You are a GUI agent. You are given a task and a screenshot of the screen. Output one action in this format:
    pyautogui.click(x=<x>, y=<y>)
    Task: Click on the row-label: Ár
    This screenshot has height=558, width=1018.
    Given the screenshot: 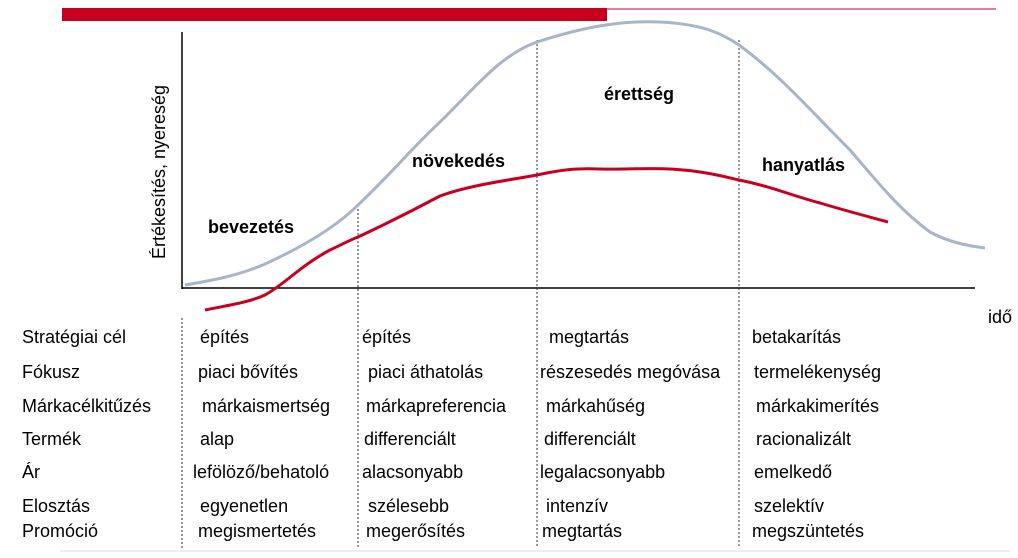 What is the action you would take?
    pyautogui.click(x=31, y=472)
    